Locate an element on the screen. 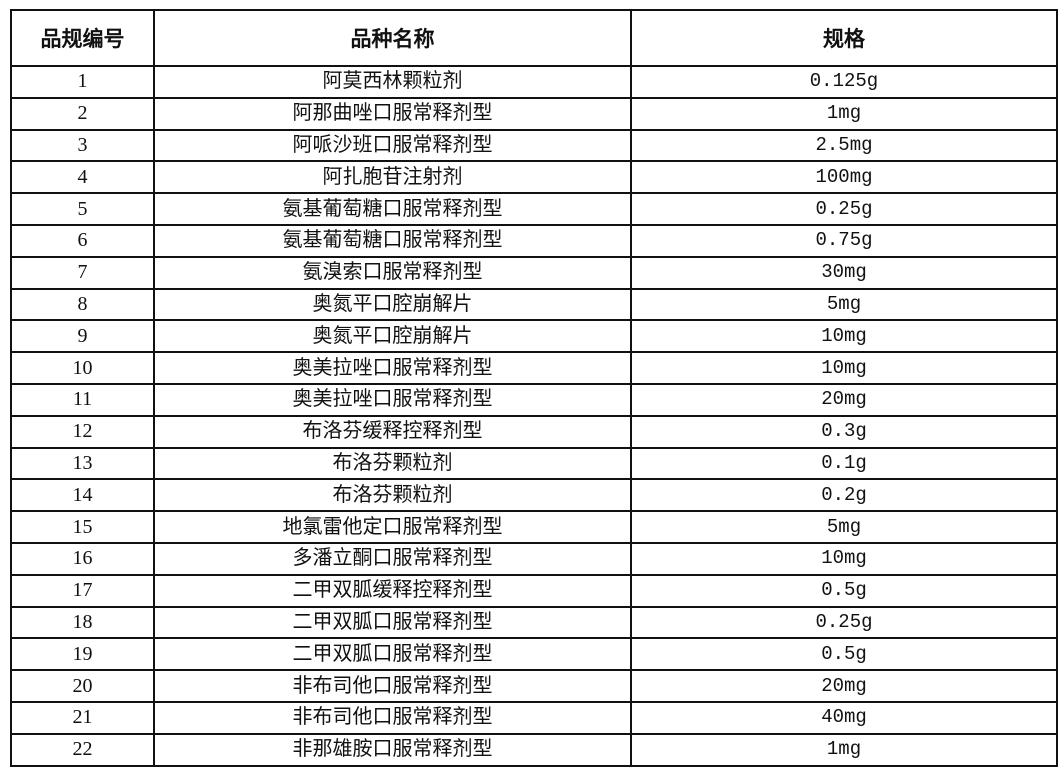 This screenshot has height=767, width=1060. cell-id: 6 is located at coordinates (82, 240).